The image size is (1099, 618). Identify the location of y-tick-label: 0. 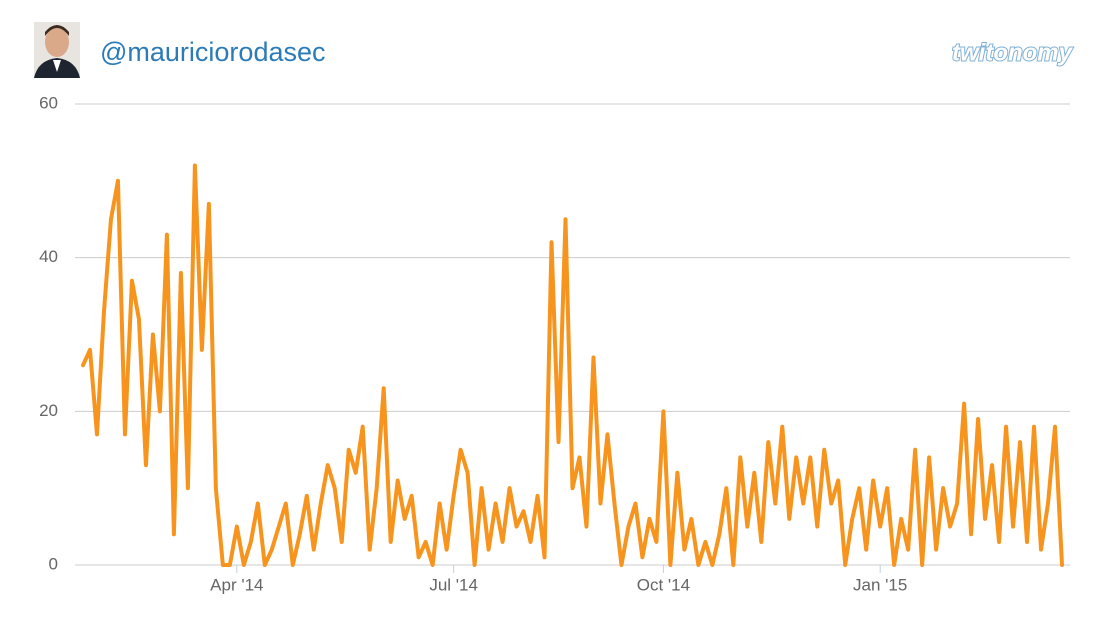
(53, 563).